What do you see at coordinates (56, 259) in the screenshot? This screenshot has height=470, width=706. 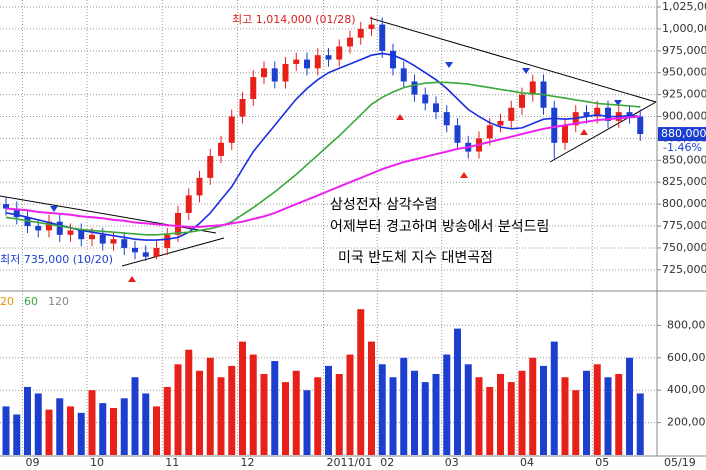 I see `low-annotation: 최저 735,000 (10/20)` at bounding box center [56, 259].